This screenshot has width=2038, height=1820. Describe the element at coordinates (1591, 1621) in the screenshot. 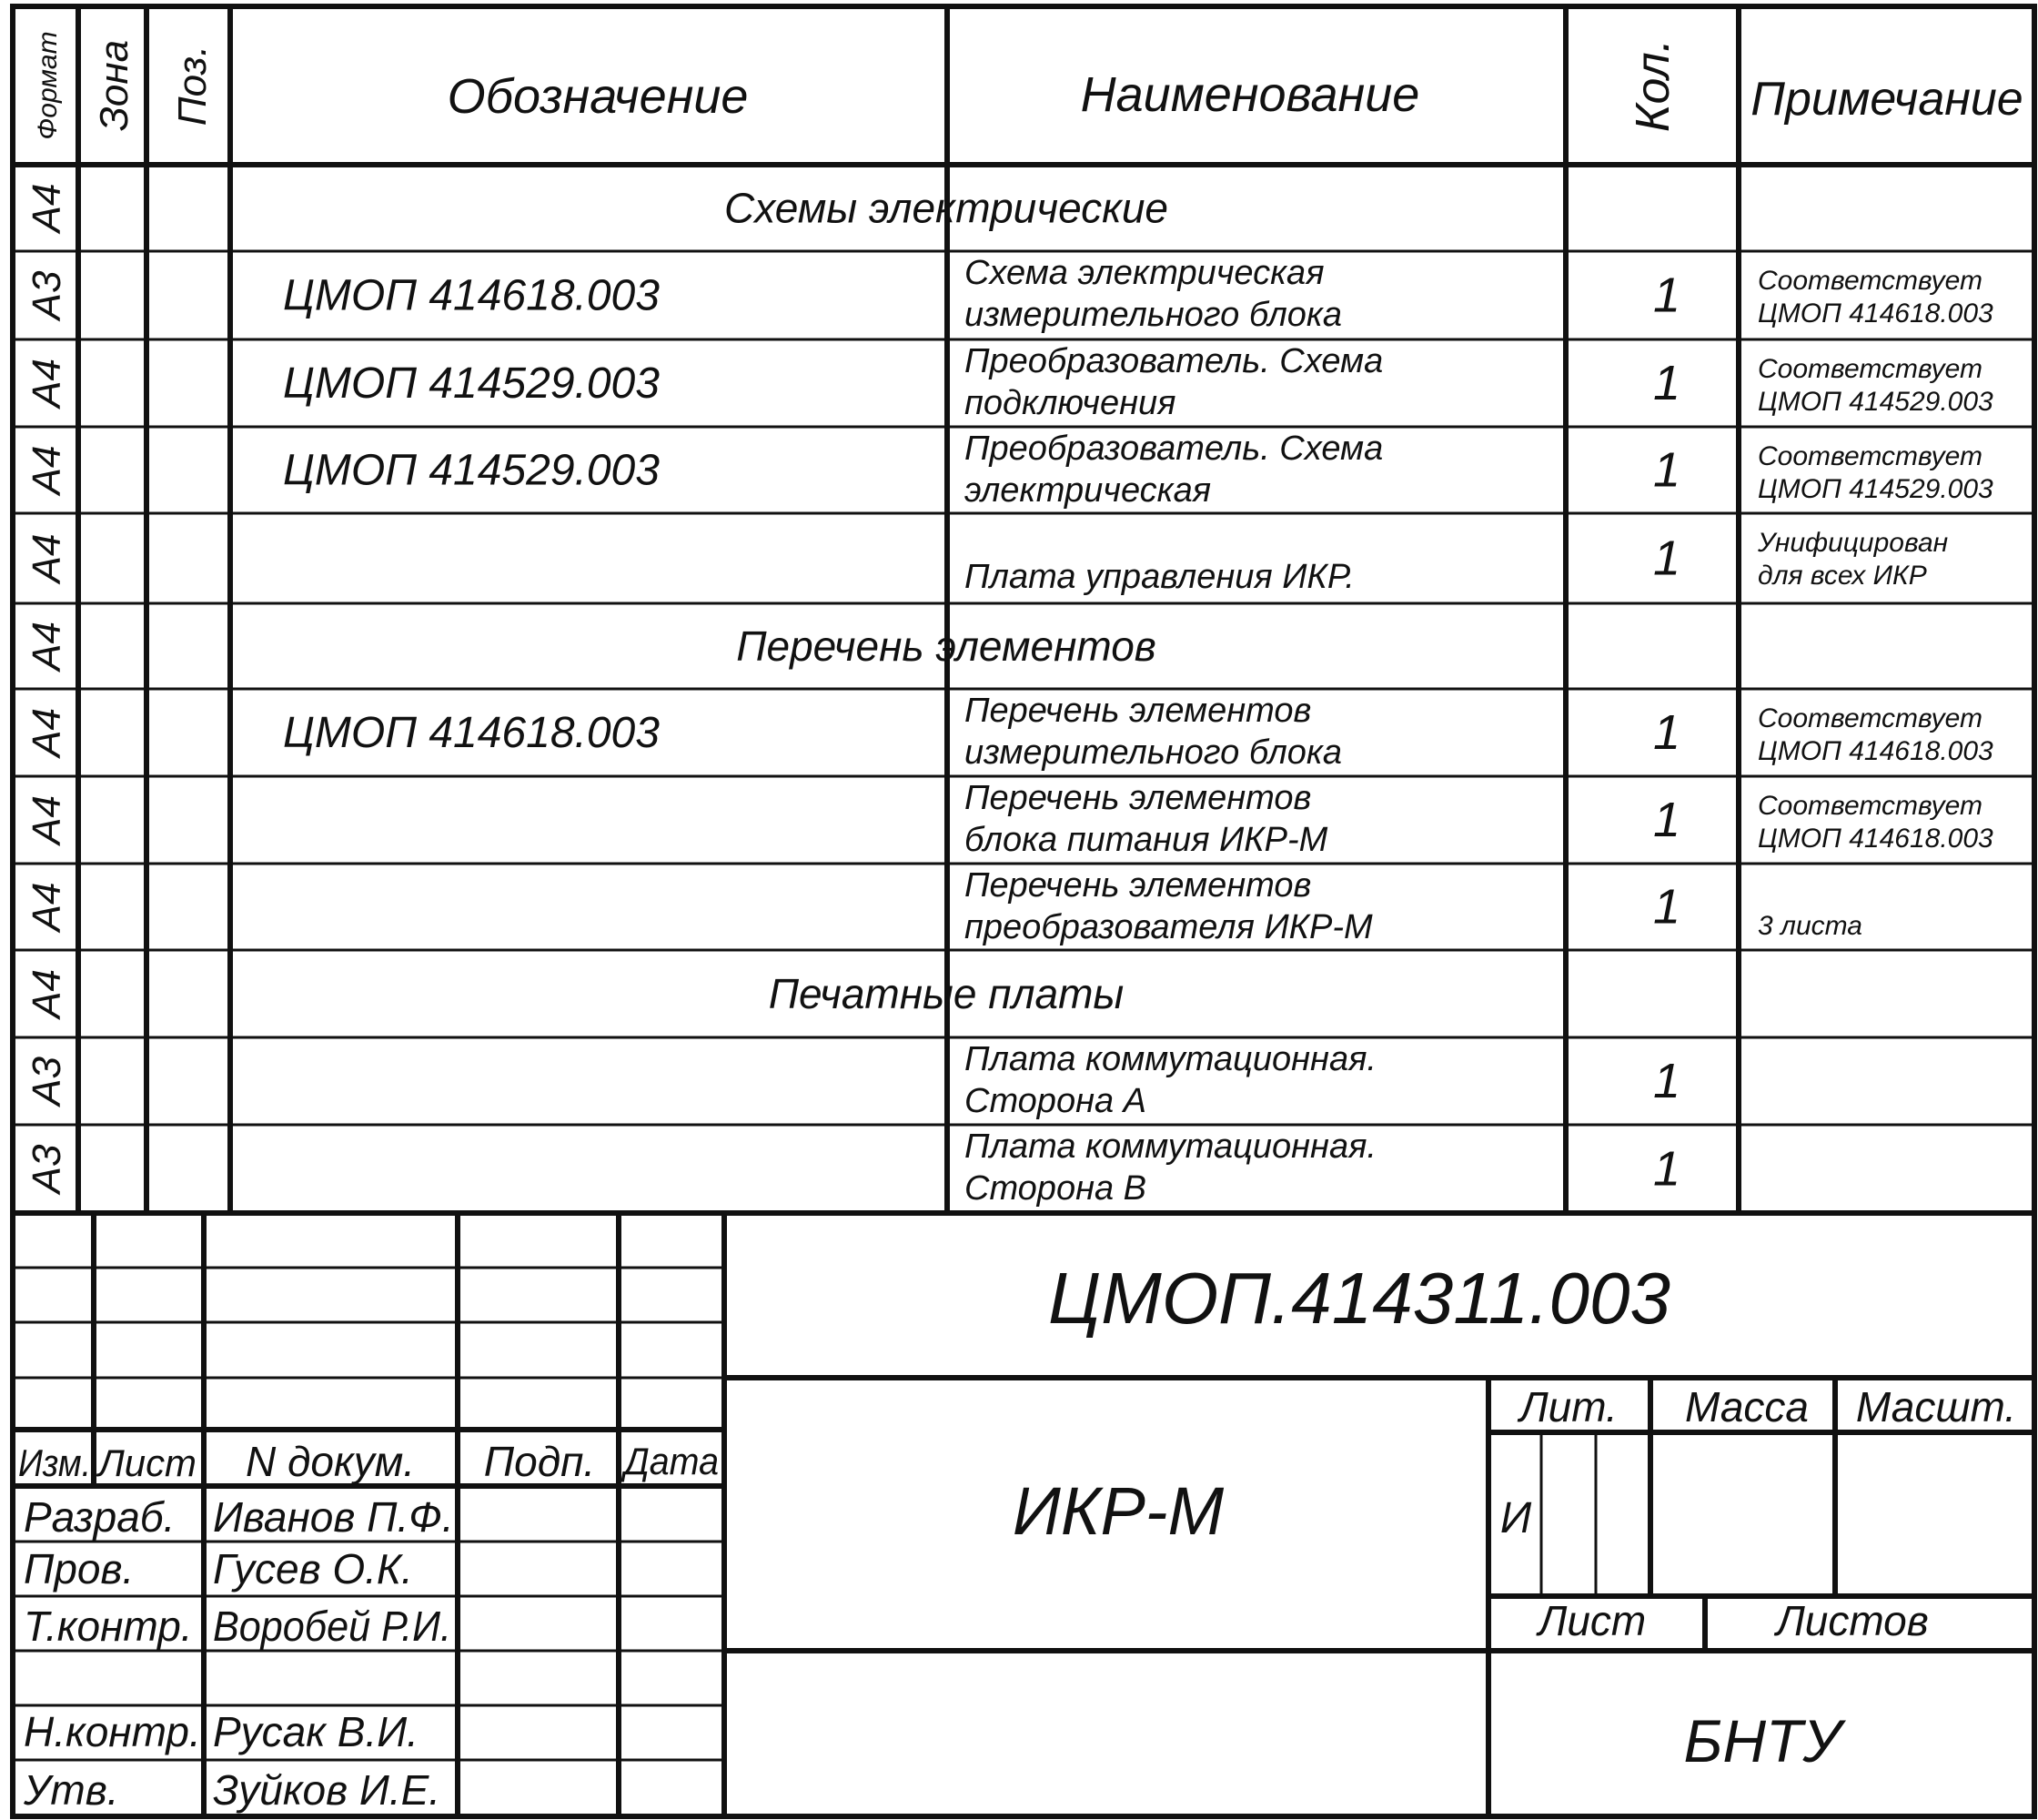

I see `sheet-label: Лист` at that location.